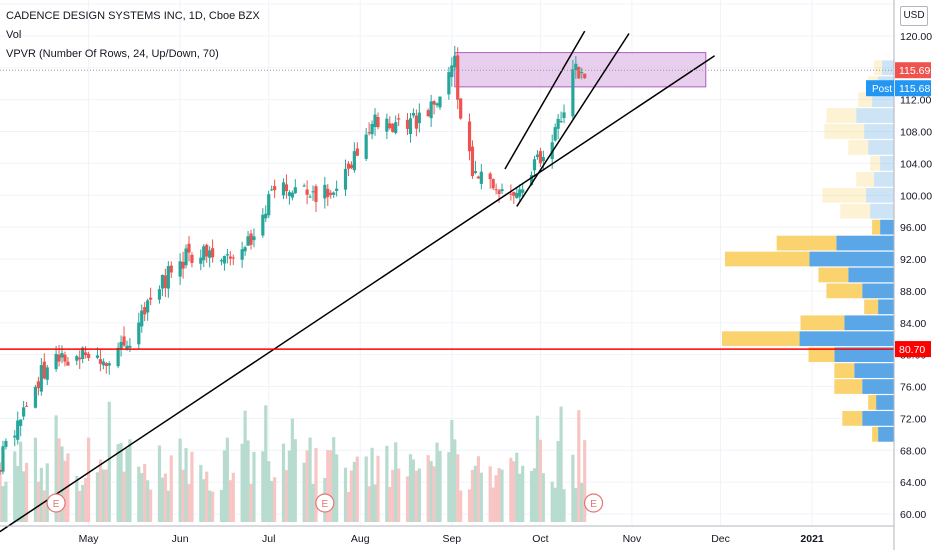  Describe the element at coordinates (880, 88) in the screenshot. I see `post-label-bg` at that location.